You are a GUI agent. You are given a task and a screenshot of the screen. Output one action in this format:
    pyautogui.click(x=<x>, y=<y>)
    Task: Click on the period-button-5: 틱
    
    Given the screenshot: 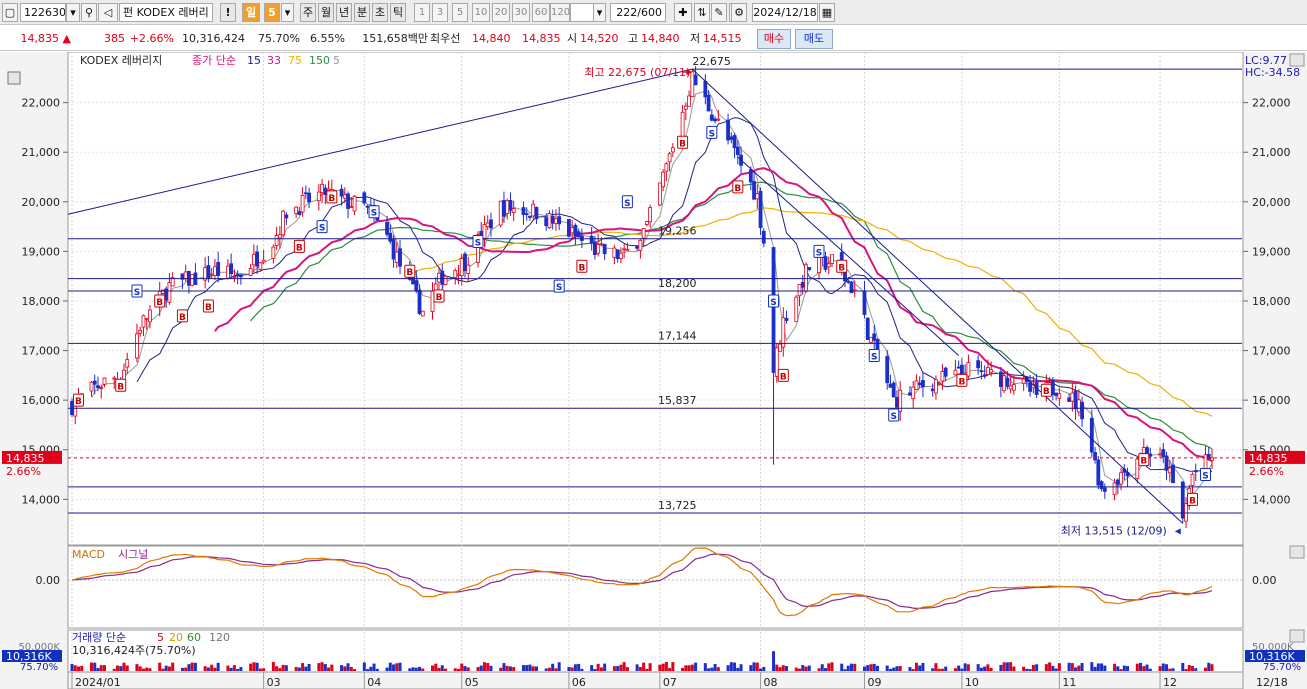 What is the action you would take?
    pyautogui.click(x=398, y=12)
    